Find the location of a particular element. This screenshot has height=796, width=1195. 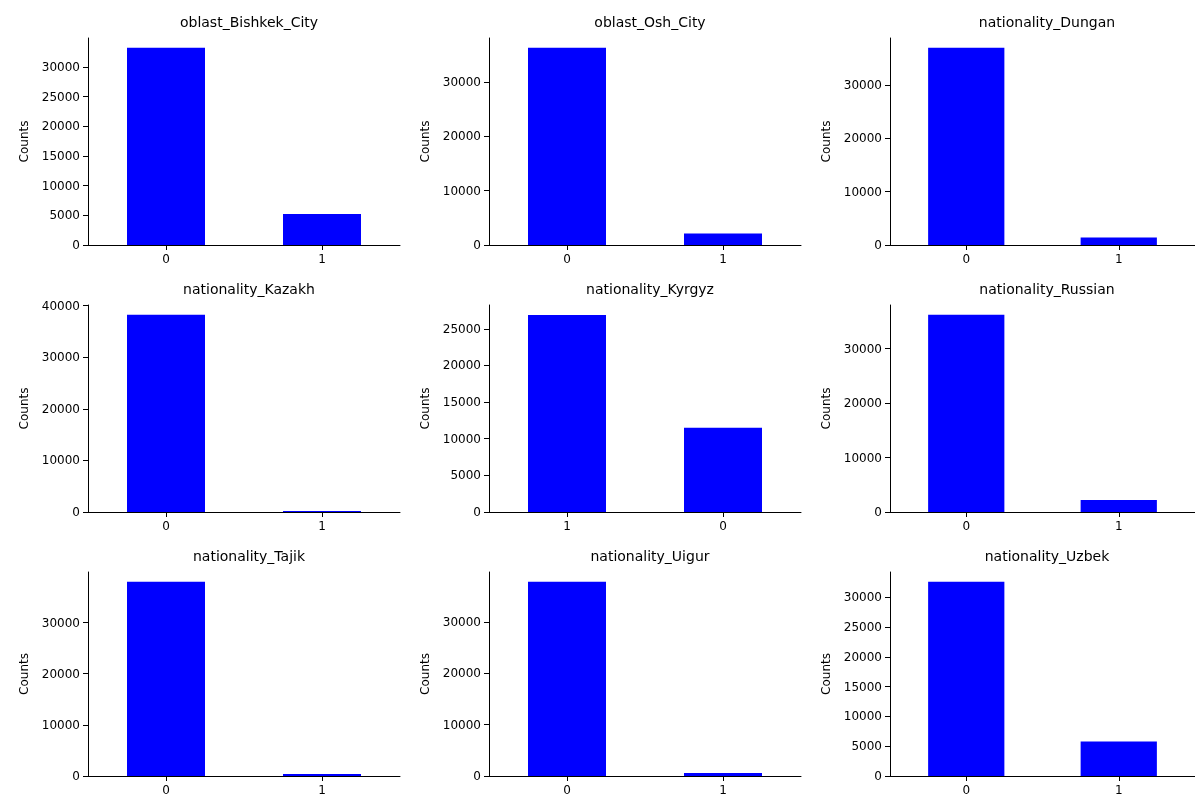

chart-title: oblast_Osh_City is located at coordinates (650, 22).